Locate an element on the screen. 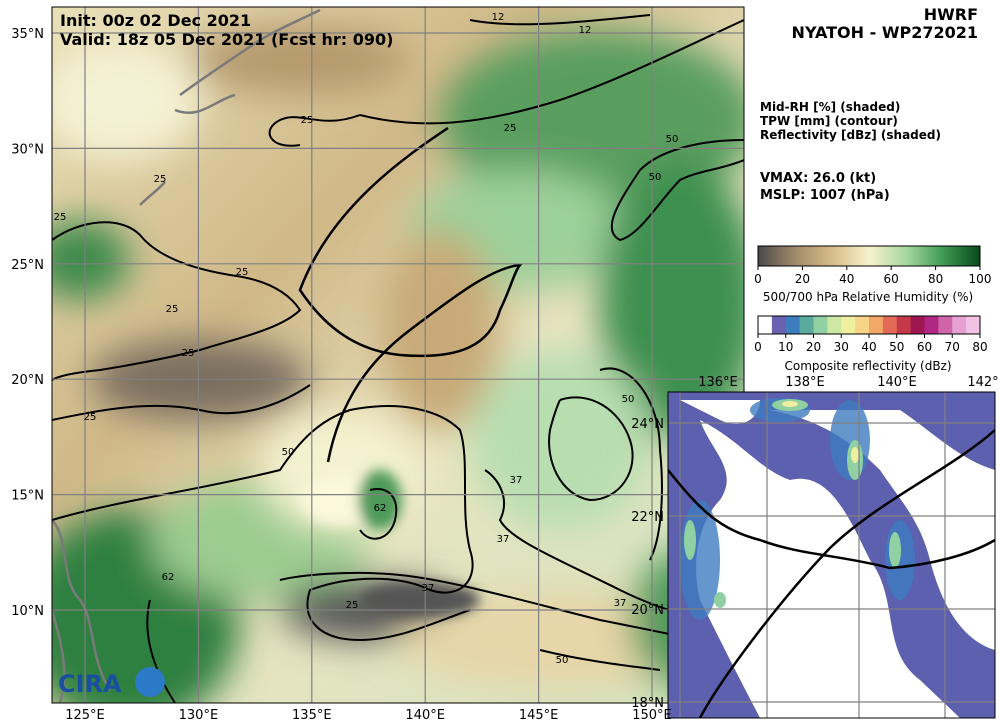  init-text: Init: 00z 02 Dec 2021 is located at coordinates (155, 20).